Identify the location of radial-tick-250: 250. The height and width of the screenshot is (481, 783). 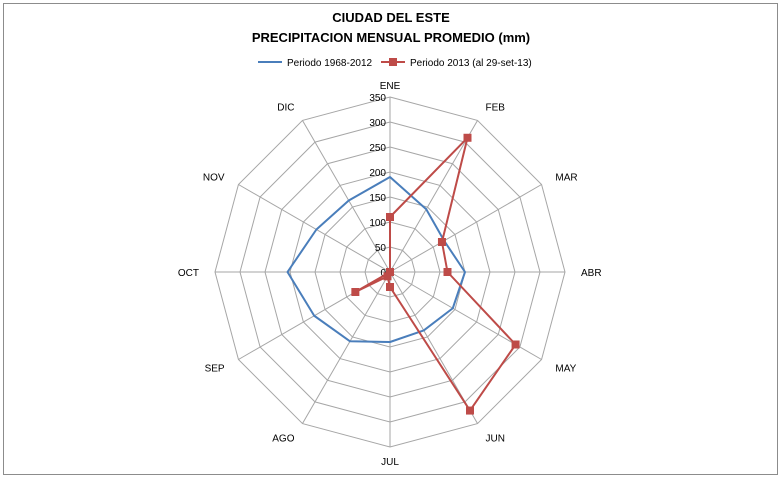
(377, 148).